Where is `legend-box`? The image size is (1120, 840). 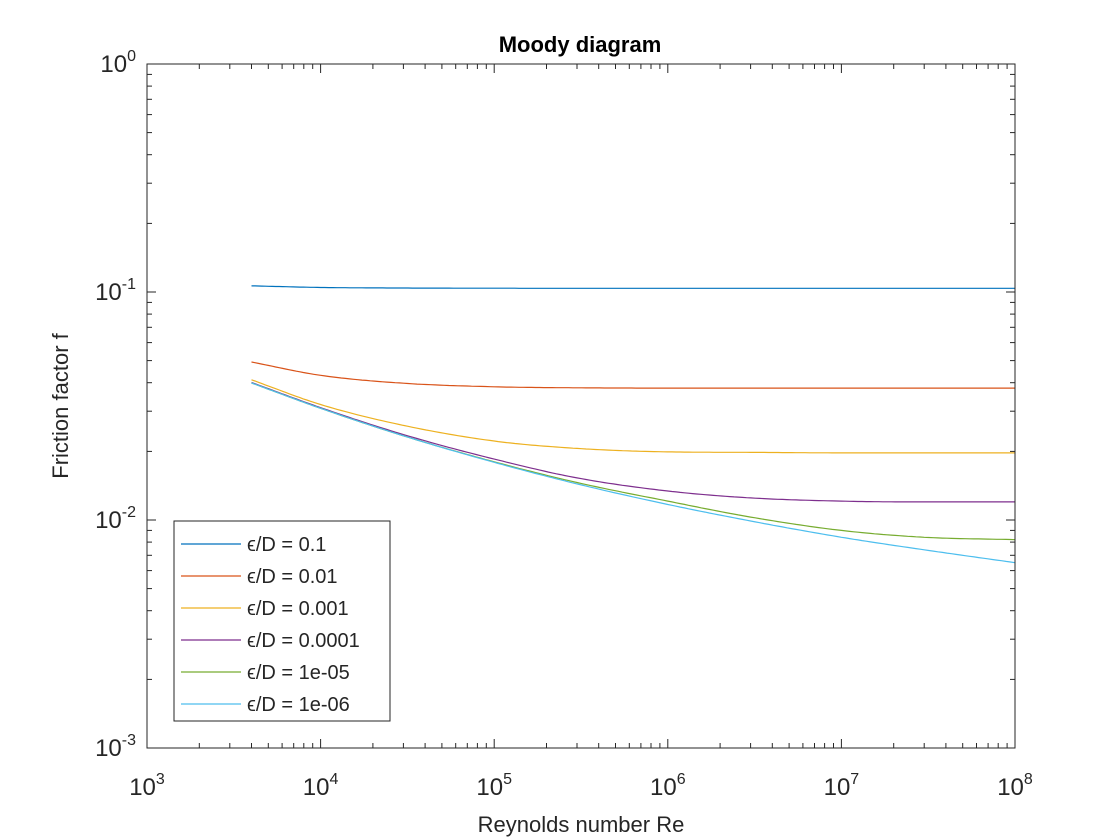
legend-box is located at coordinates (282, 621).